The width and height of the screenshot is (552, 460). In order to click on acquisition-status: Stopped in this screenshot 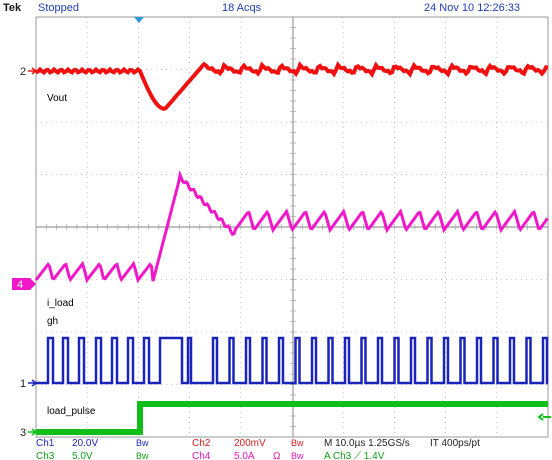, I will do `click(58, 8)`.